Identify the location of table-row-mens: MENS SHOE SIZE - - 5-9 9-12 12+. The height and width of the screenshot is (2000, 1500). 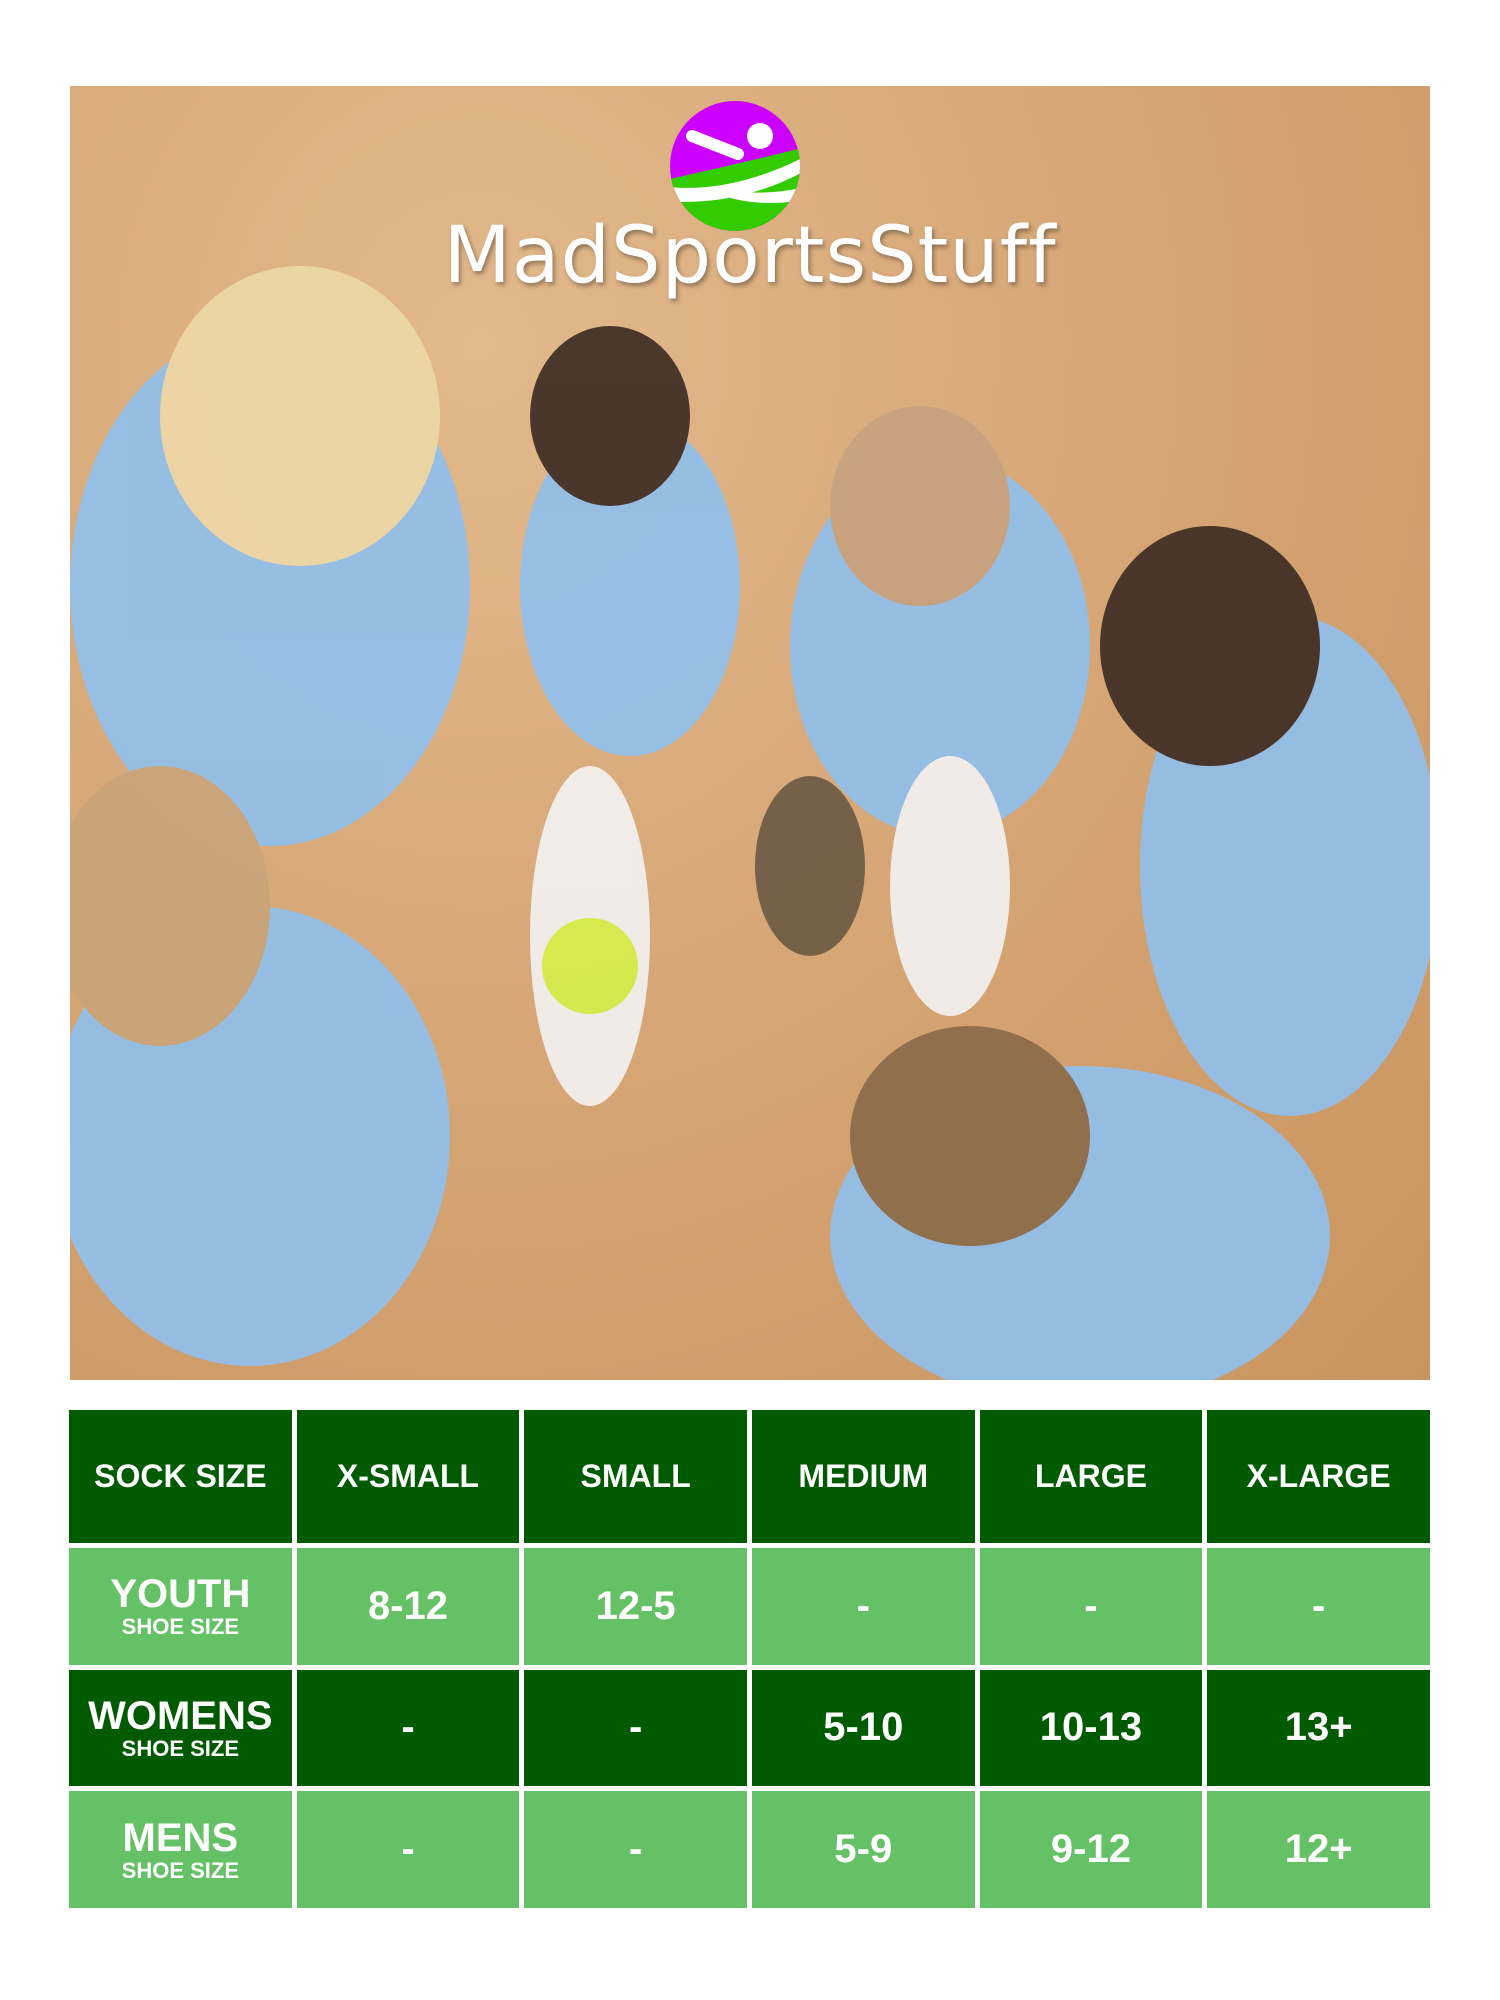
(749, 1849).